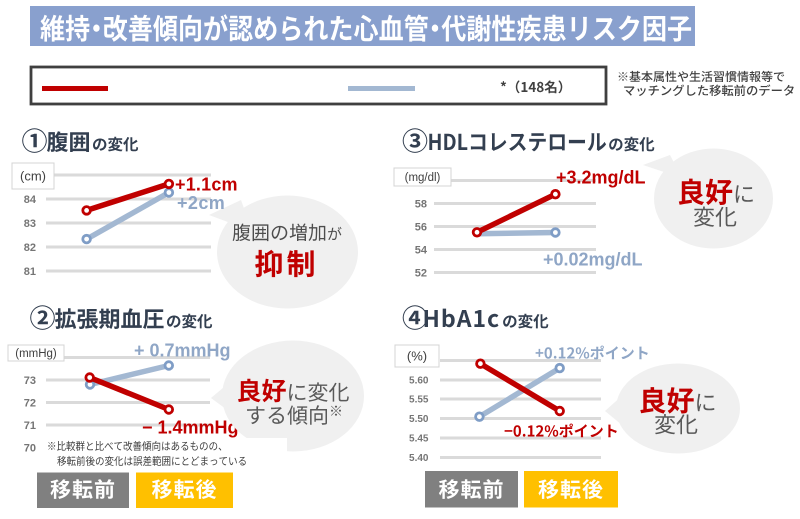  What do you see at coordinates (419, 439) in the screenshot?
I see `svg-text: 5.45` at bounding box center [419, 439].